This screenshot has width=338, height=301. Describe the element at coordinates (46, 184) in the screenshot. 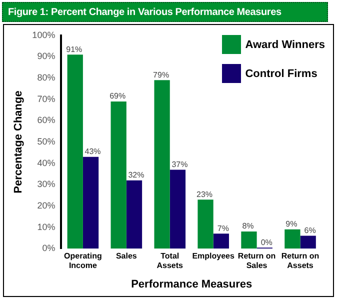

I see `y-tick-label: 30%` at that location.